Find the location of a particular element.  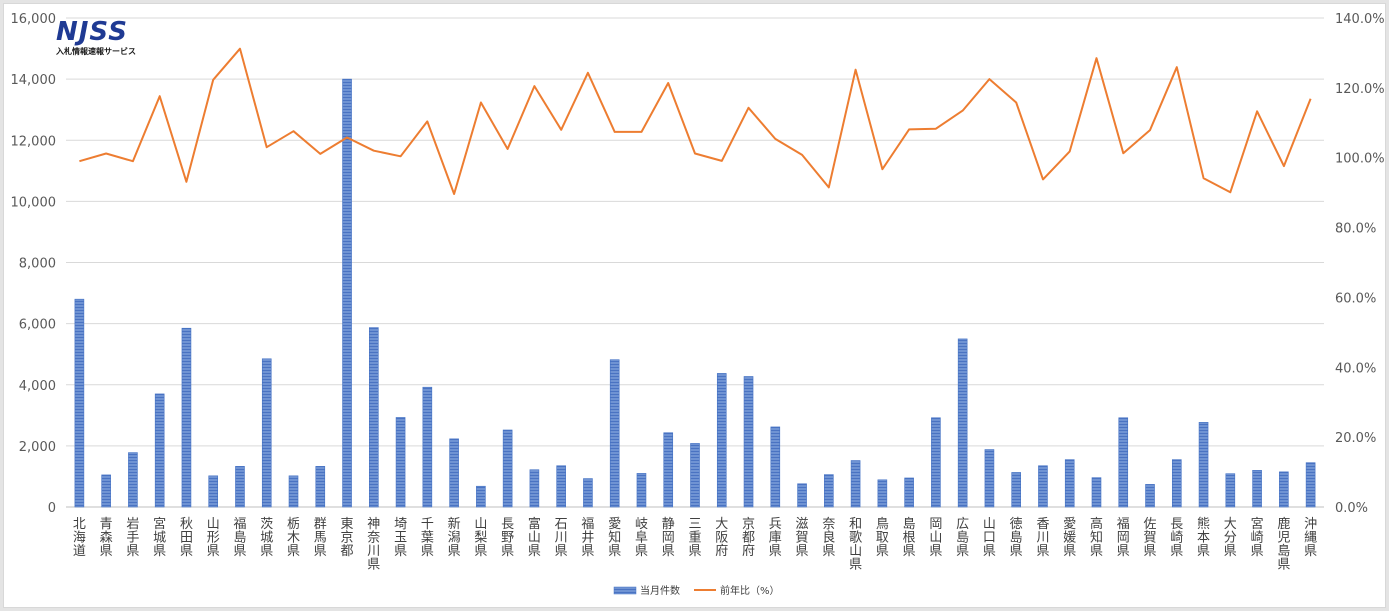

left-tick-label: 6,000 is located at coordinates (37, 325).